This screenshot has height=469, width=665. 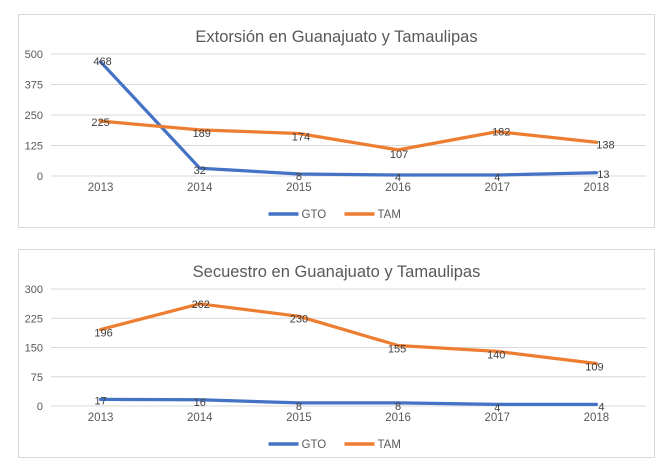 What do you see at coordinates (299, 319) in the screenshot?
I see `data-label-tam: 230` at bounding box center [299, 319].